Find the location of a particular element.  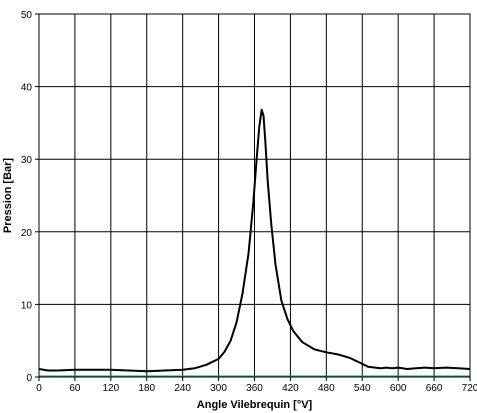

x-tick-label: 480 is located at coordinates (326, 388).